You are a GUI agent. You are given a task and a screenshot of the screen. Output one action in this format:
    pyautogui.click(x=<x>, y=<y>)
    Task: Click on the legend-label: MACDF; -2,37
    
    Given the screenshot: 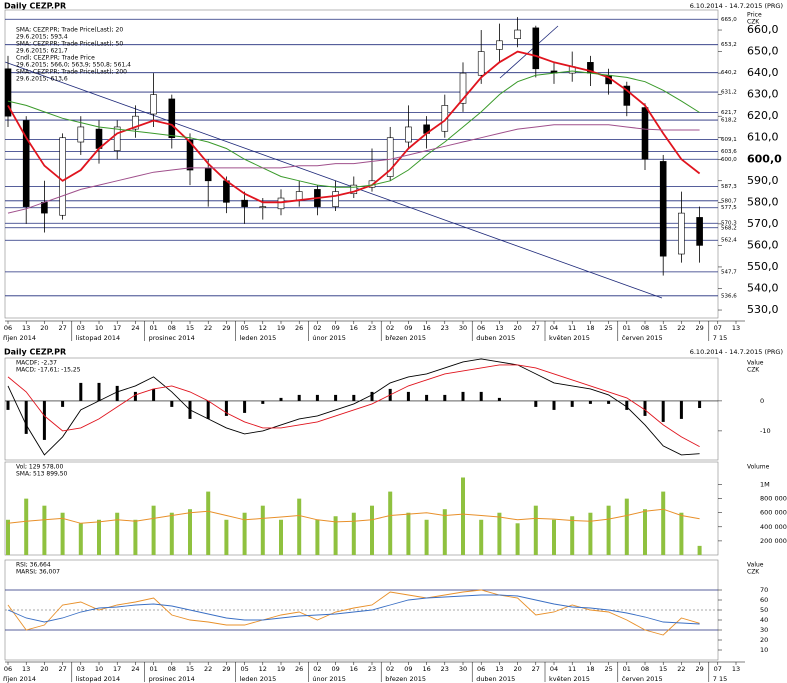 What is the action you would take?
    pyautogui.click(x=36, y=363)
    